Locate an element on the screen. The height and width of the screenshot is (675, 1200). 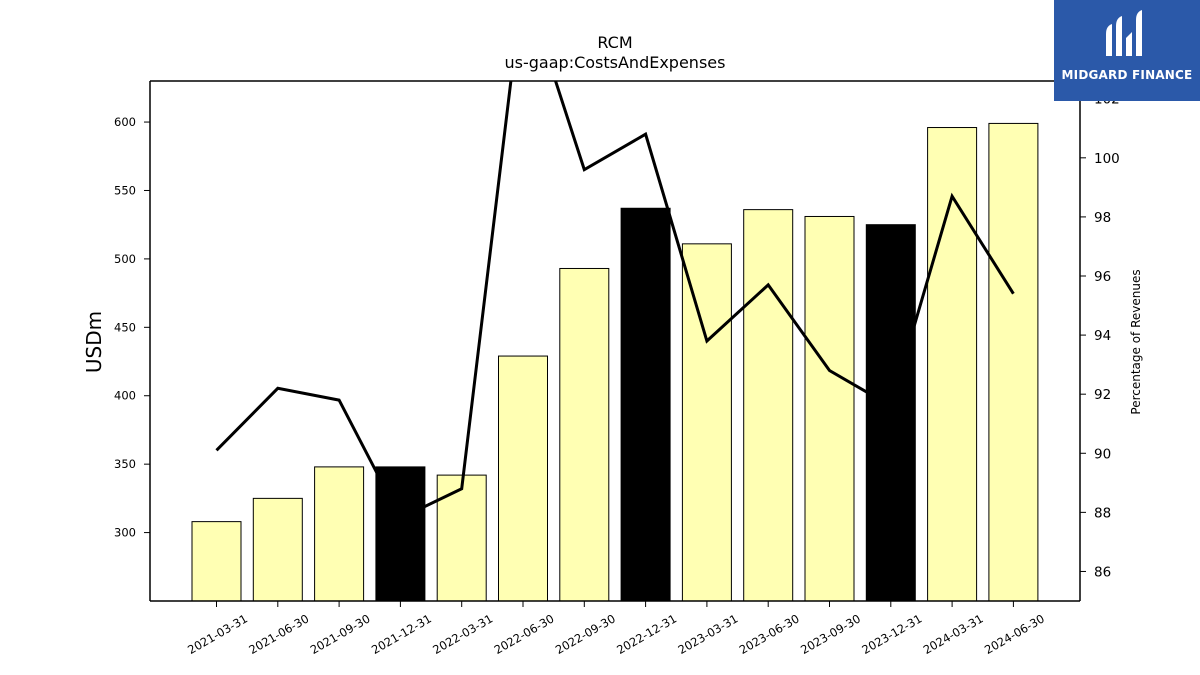
y2-tick-label: 96 is located at coordinates (1102, 277).